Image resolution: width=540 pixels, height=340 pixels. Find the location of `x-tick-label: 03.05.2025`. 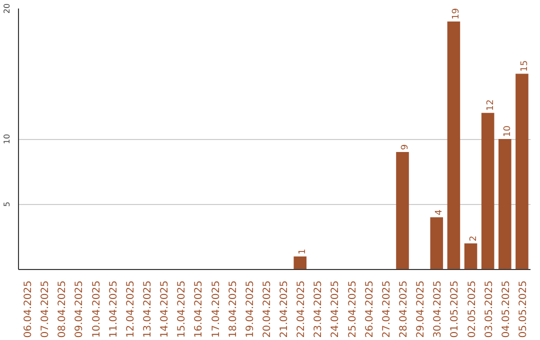

x-tick-label: 03.05.2025 is located at coordinates (489, 309).